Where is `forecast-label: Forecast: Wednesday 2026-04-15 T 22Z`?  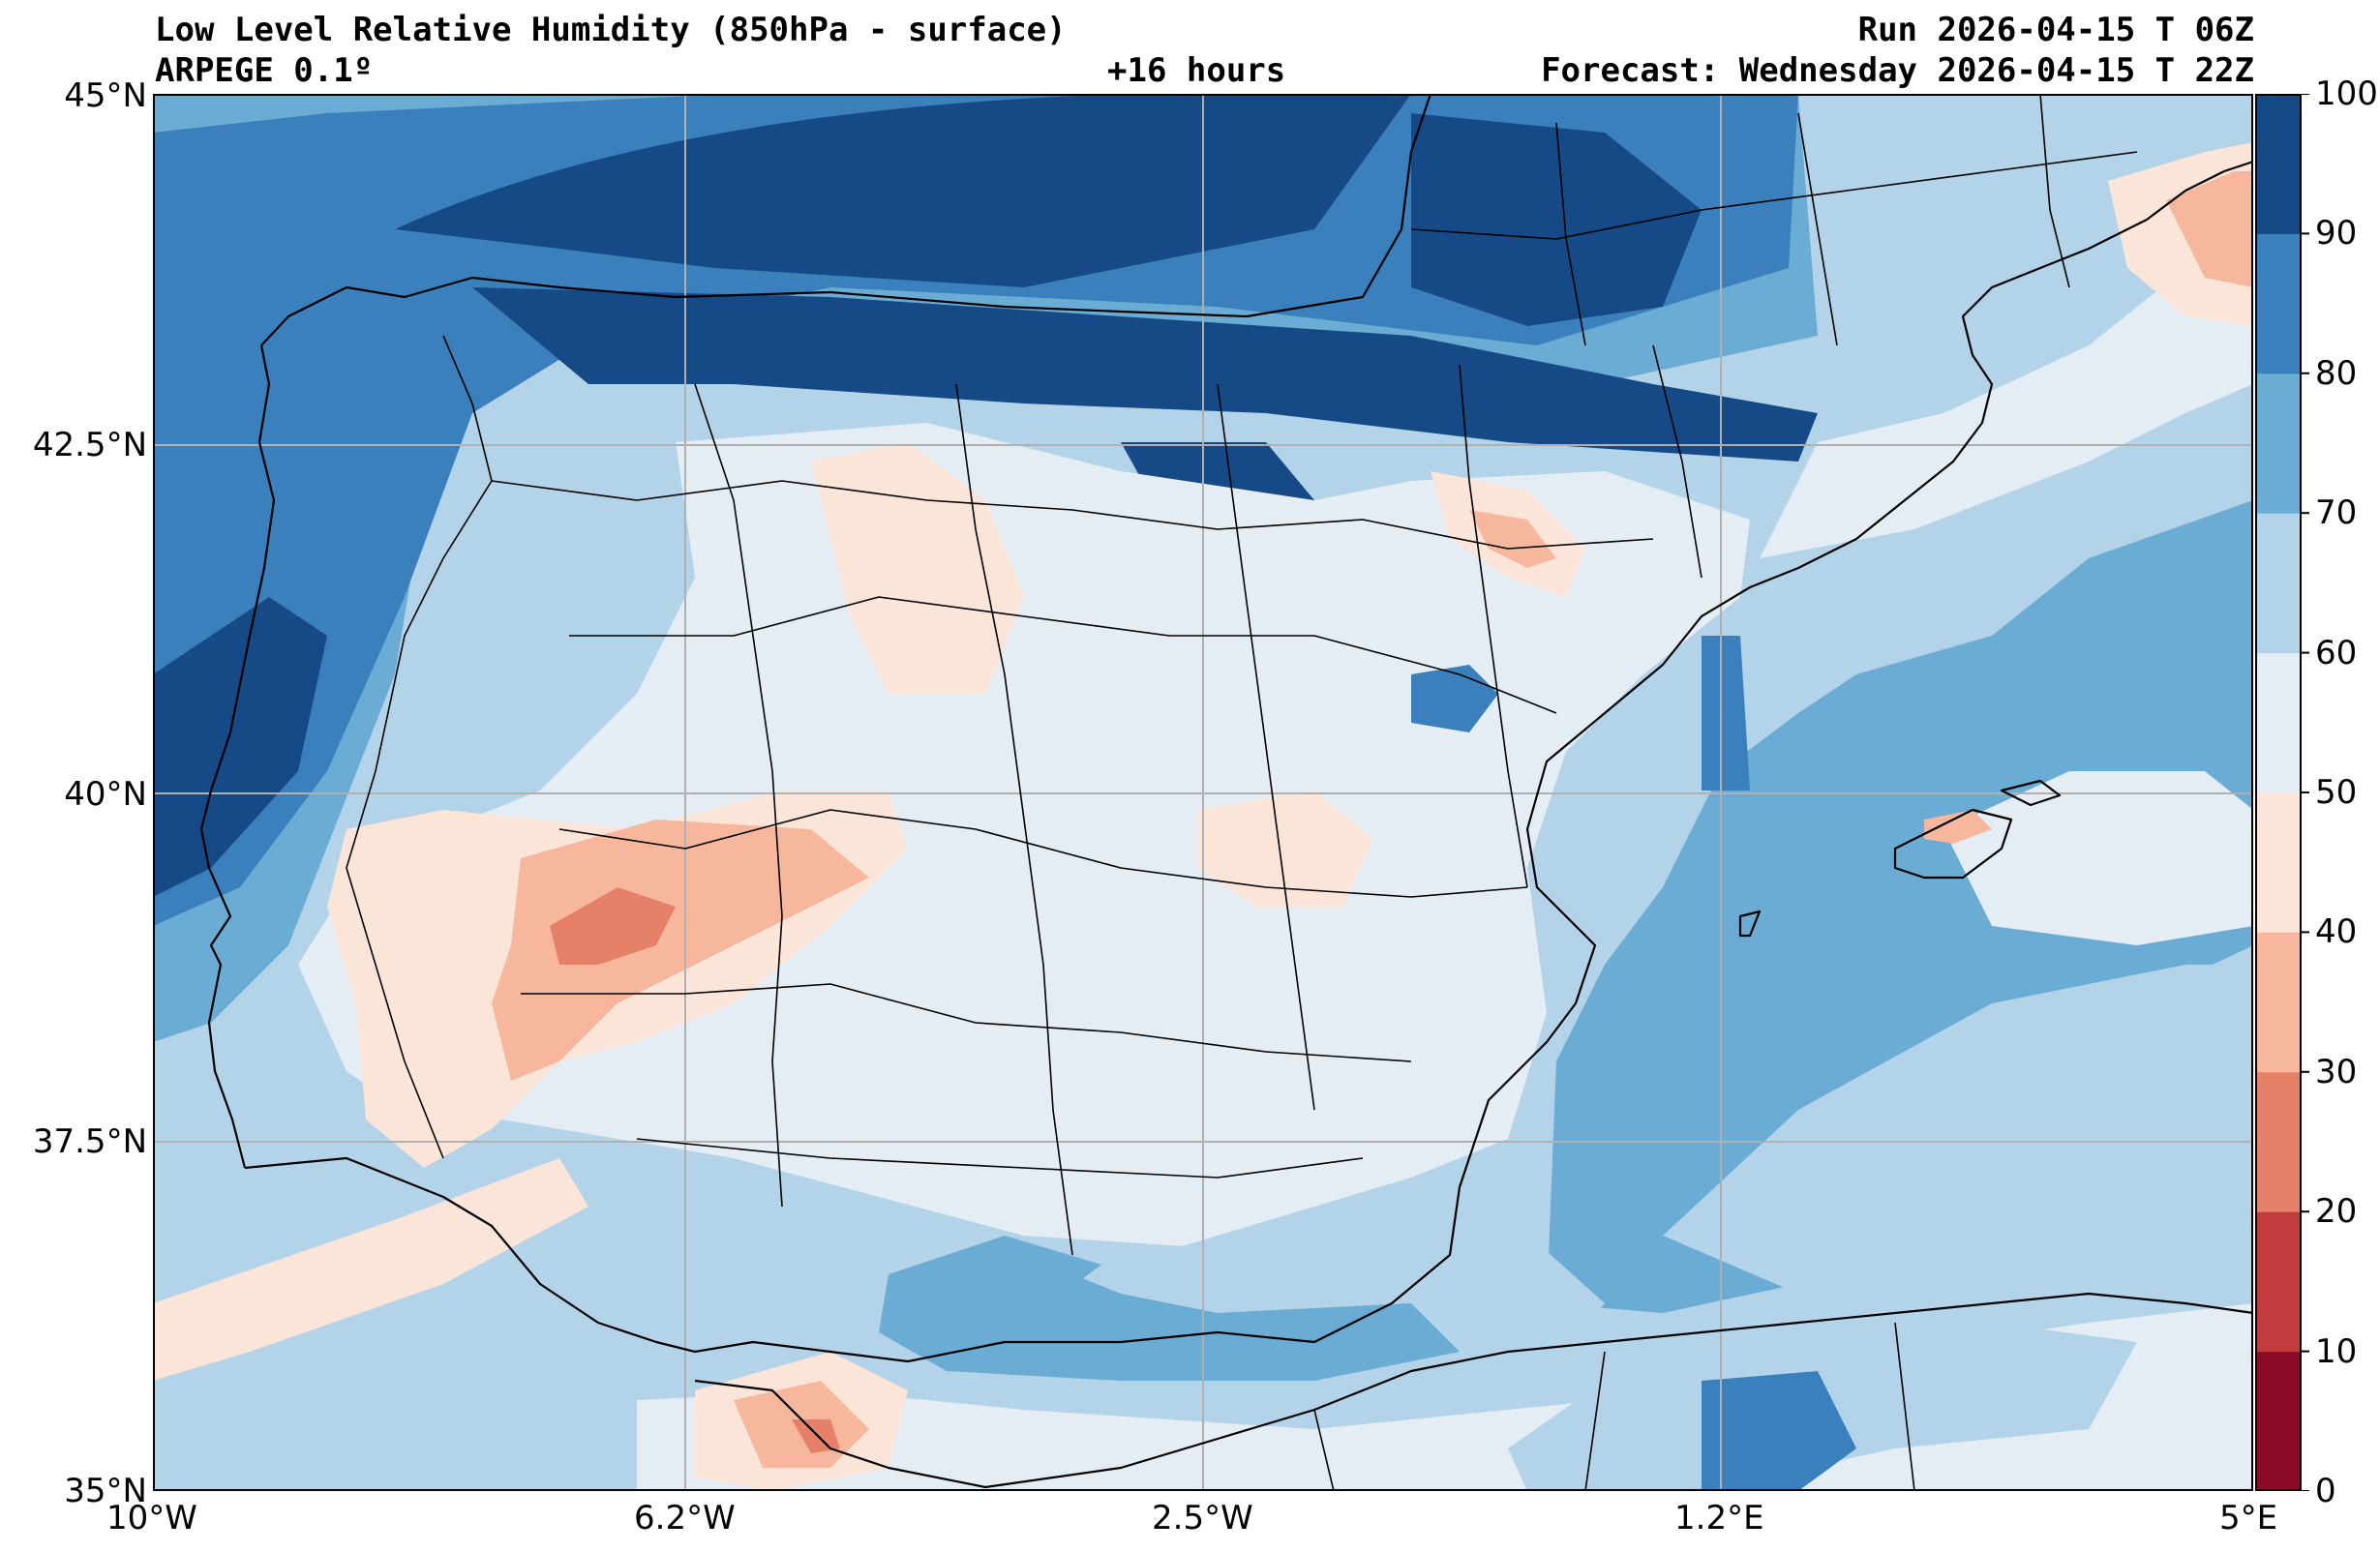
forecast-label: Forecast: Wednesday 2026-04-15 T 22Z is located at coordinates (1897, 71).